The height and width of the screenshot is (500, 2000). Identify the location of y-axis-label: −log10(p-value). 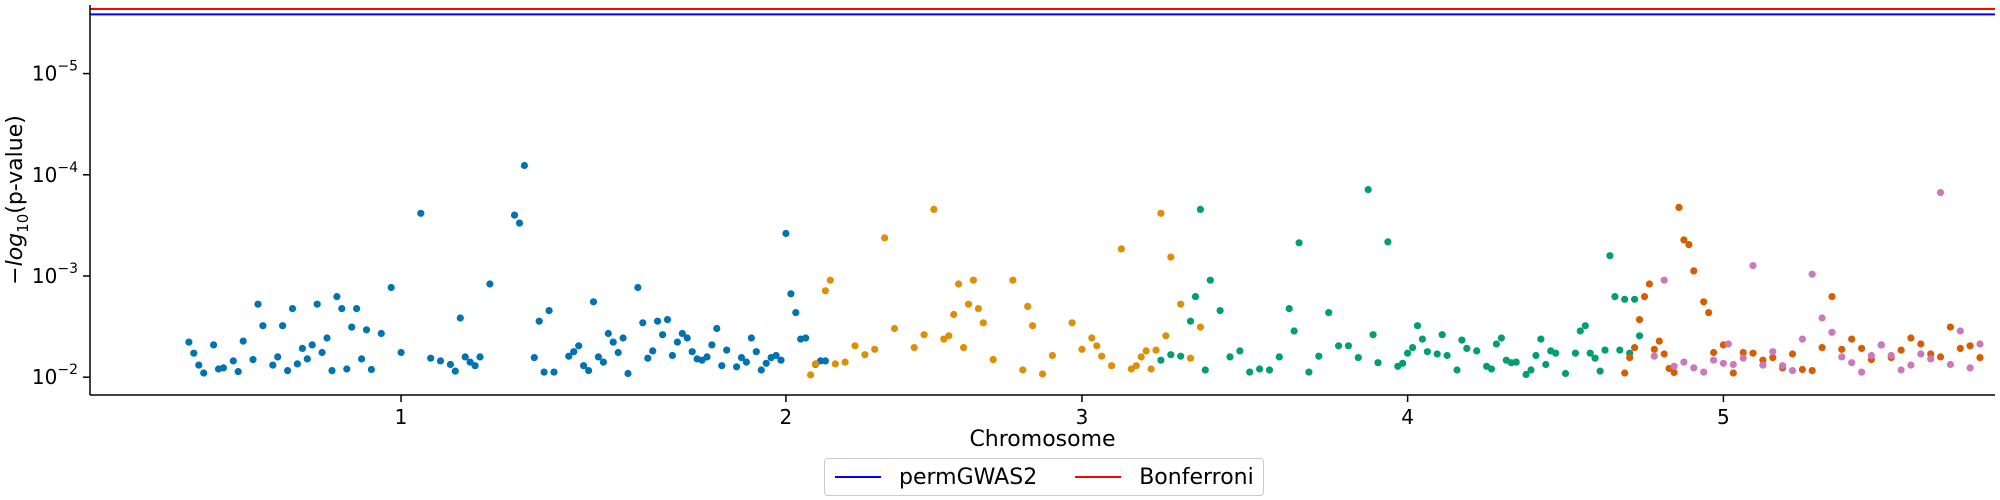
(17, 200).